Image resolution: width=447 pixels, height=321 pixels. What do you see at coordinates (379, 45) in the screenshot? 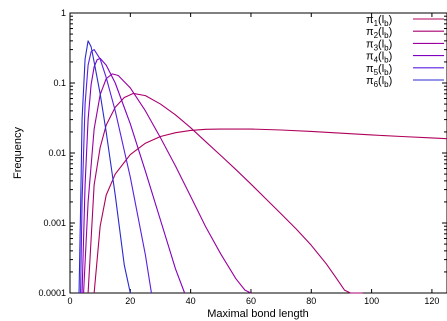
I see `legend-entry-3: π3(lb)` at bounding box center [379, 45].